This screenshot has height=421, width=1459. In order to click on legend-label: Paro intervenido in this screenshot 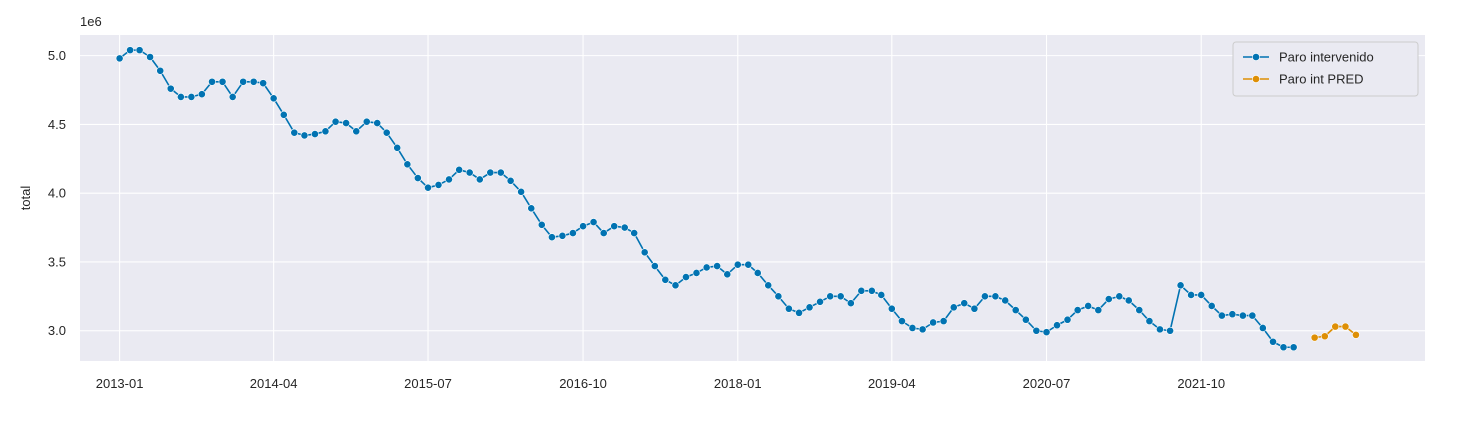, I will do `click(1326, 57)`.